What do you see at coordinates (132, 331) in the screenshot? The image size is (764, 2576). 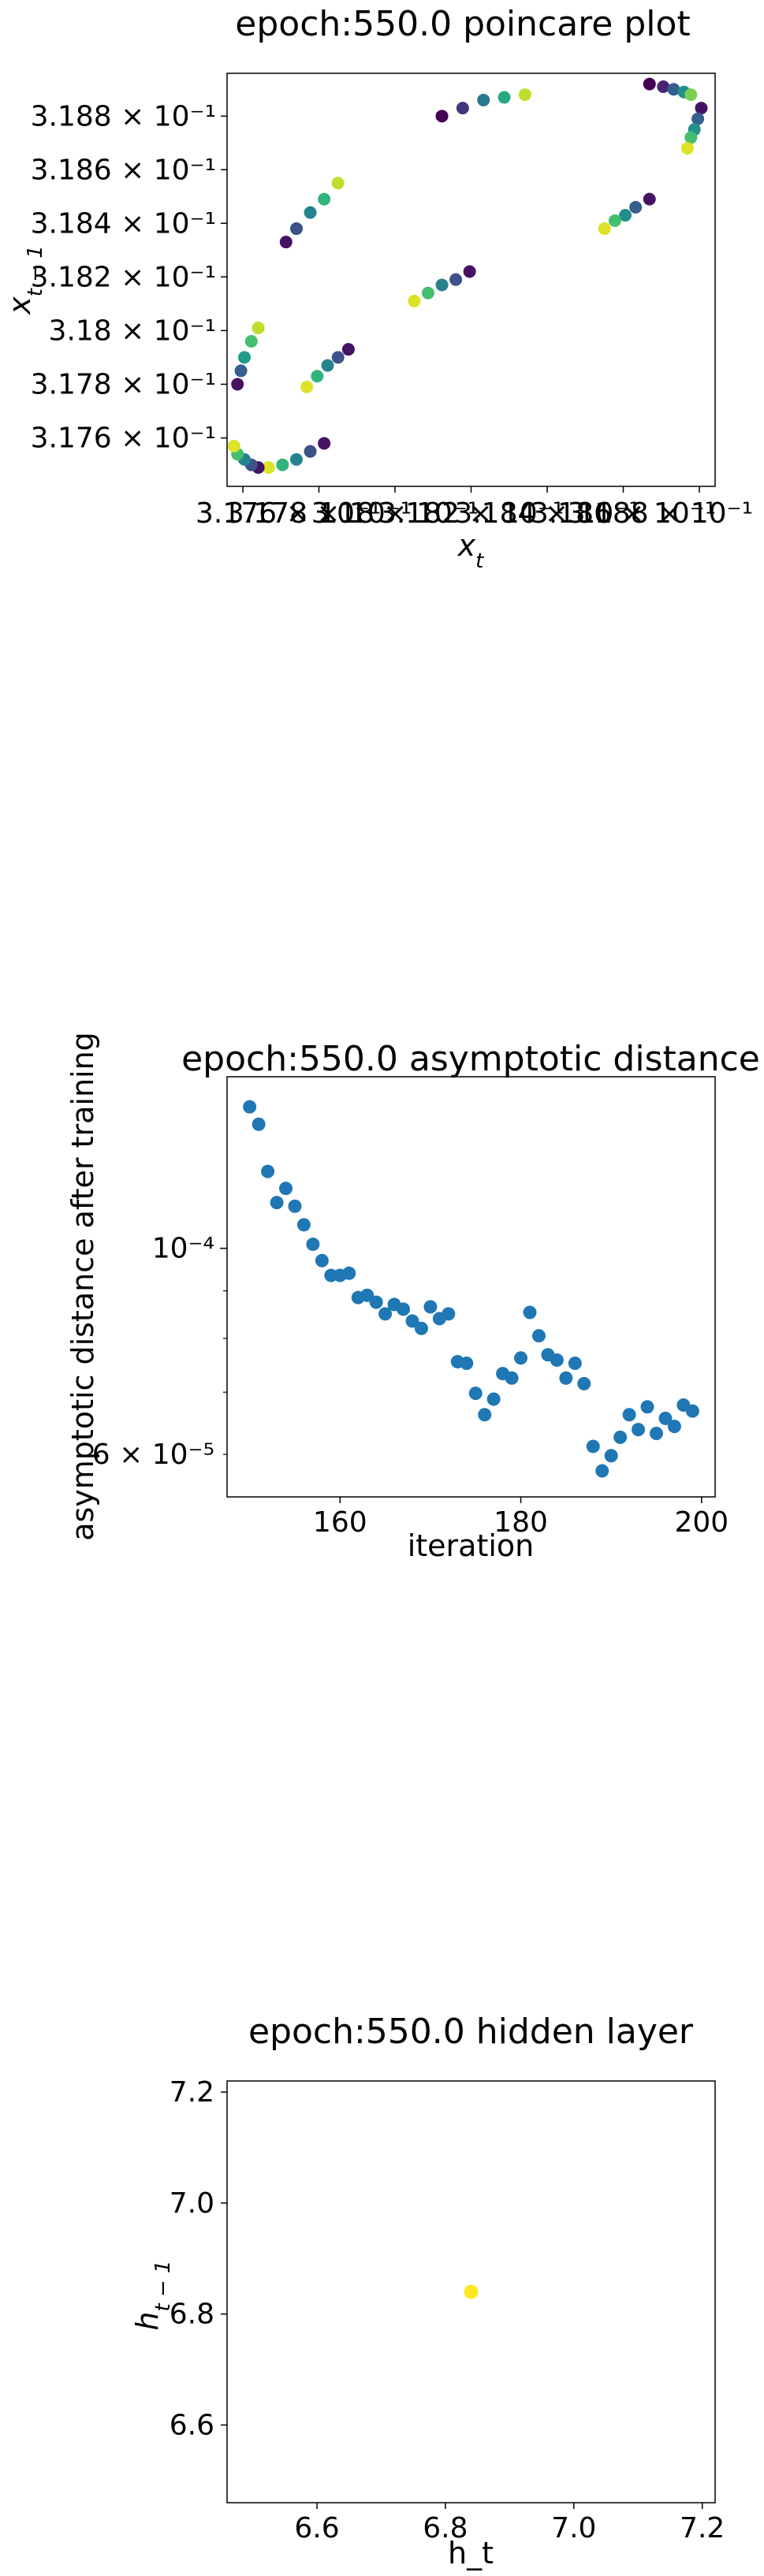 I see `y-tick-label: 3.18 × 10⁻¹` at bounding box center [132, 331].